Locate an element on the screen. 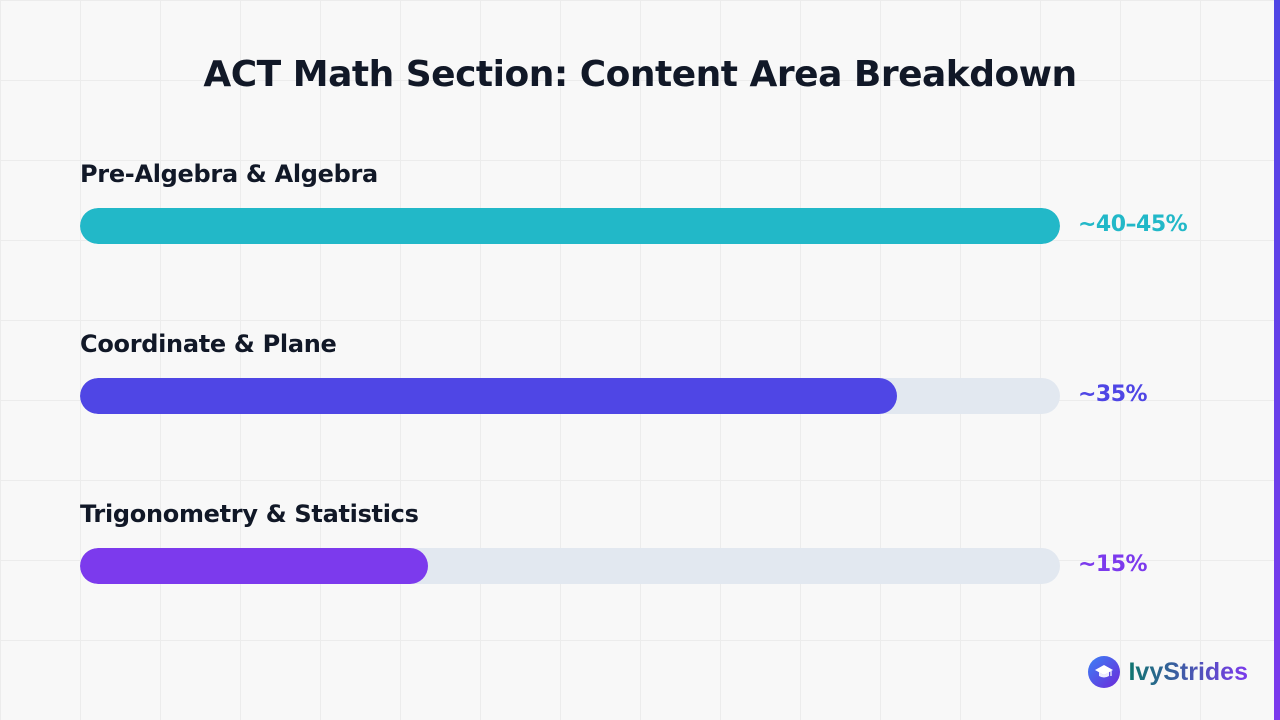 This screenshot has height=720, width=1280. value-label: ~40–45% is located at coordinates (1133, 224).